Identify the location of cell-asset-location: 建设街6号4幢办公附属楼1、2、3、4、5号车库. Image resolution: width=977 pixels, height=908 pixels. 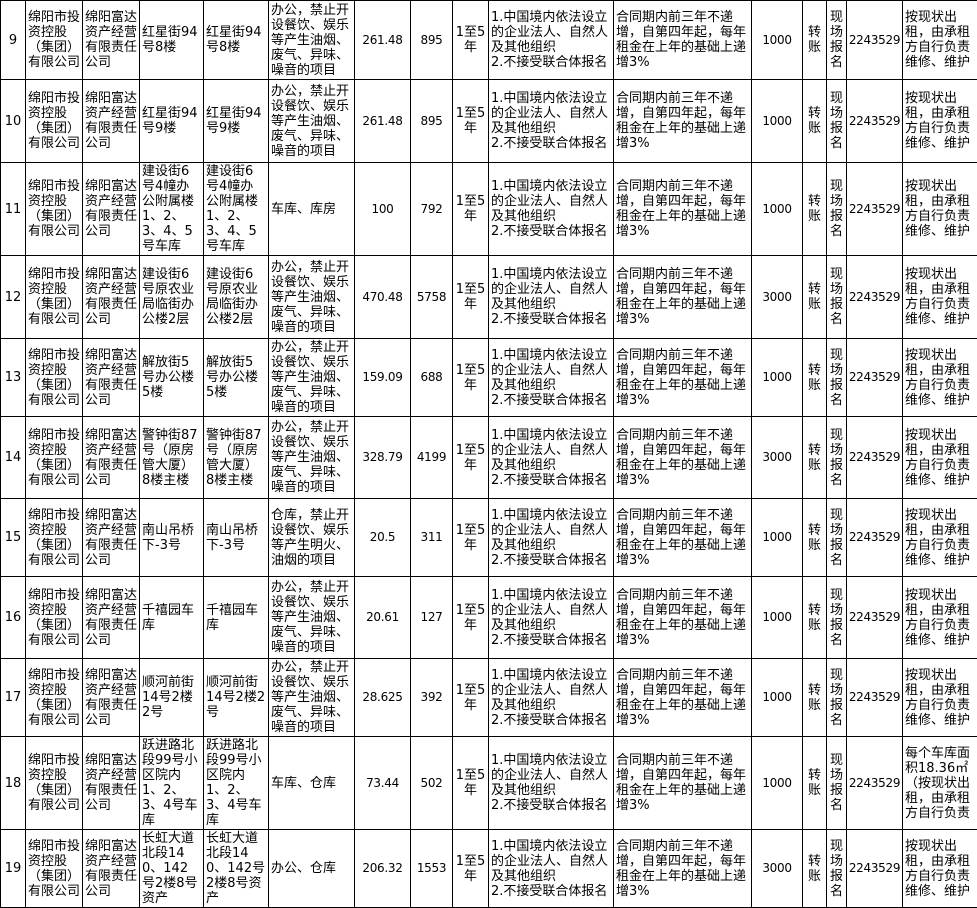
(236, 209).